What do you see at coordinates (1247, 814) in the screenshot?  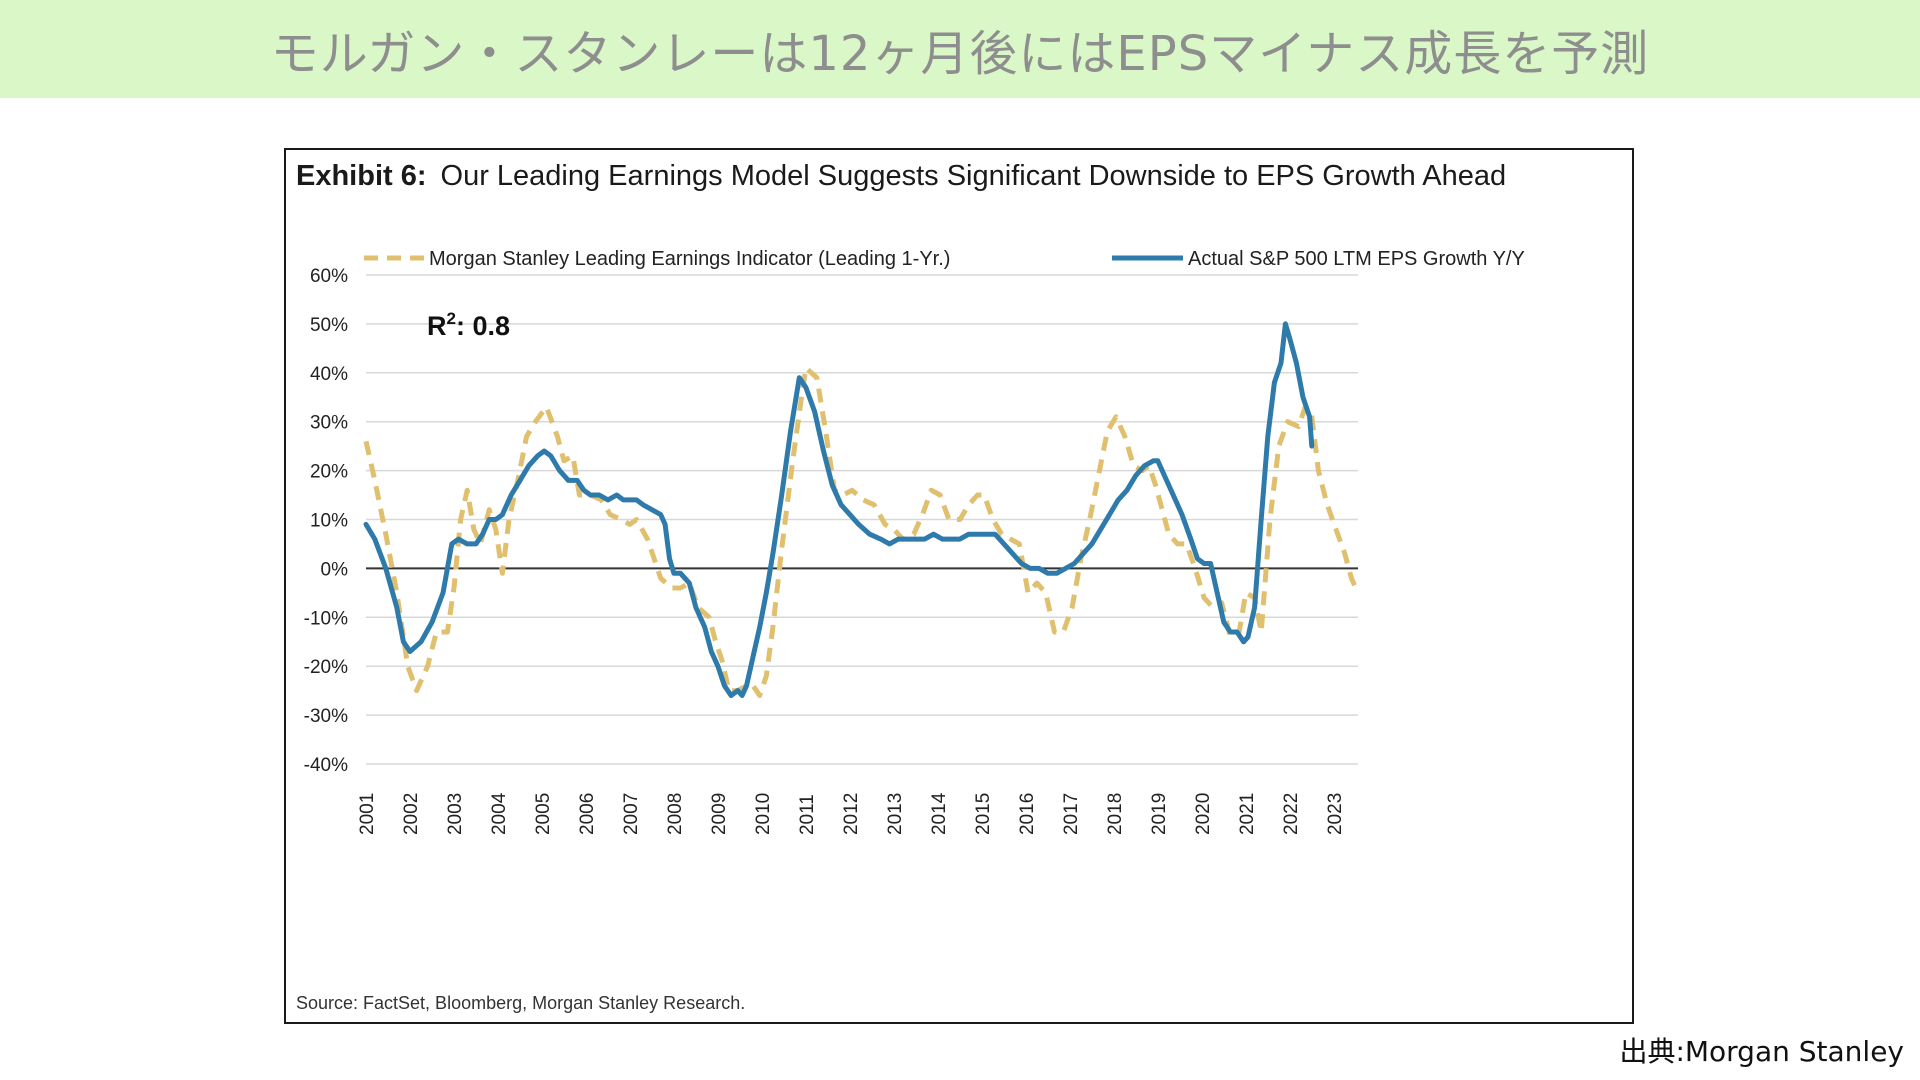 I see `x-tick-label: 2021` at bounding box center [1247, 814].